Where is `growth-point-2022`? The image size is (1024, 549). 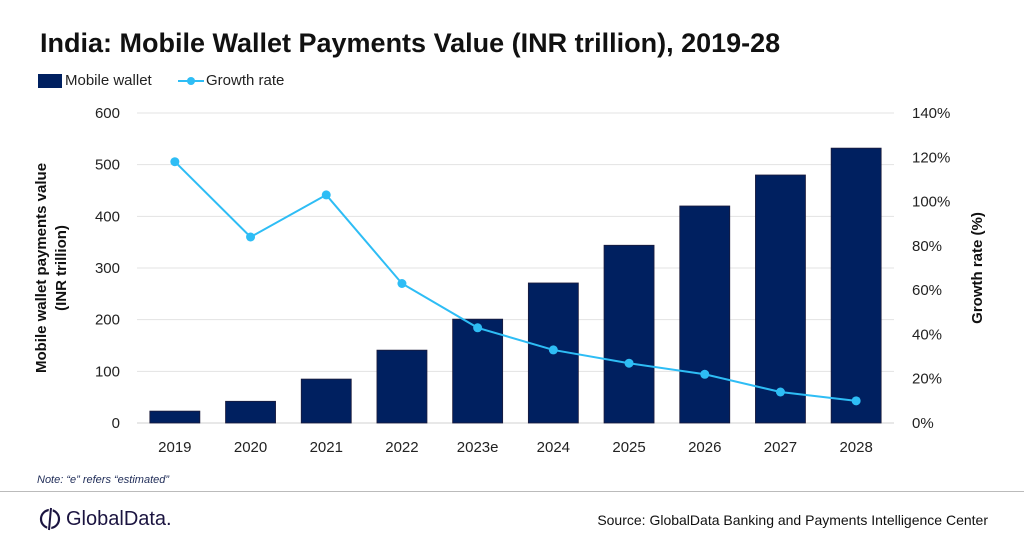
growth-point-2022 is located at coordinates (402, 283).